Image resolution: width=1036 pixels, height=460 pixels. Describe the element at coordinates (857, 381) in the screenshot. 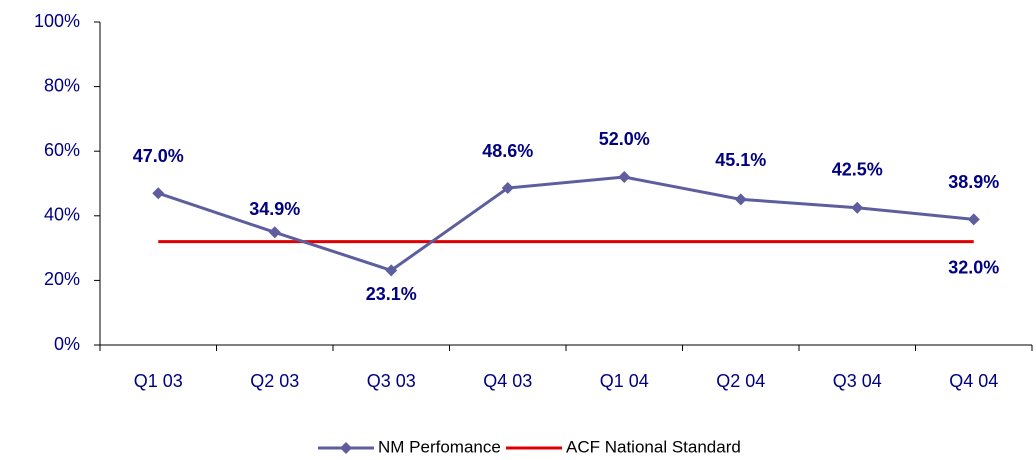

I see `x-tick-label: Q3 04` at that location.